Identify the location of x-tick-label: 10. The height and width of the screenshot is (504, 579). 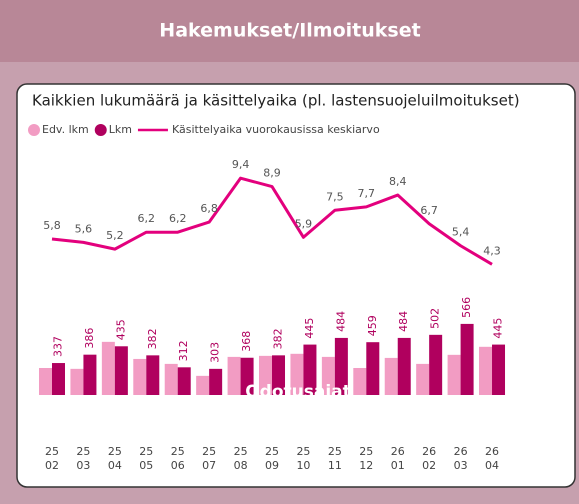
(303, 465).